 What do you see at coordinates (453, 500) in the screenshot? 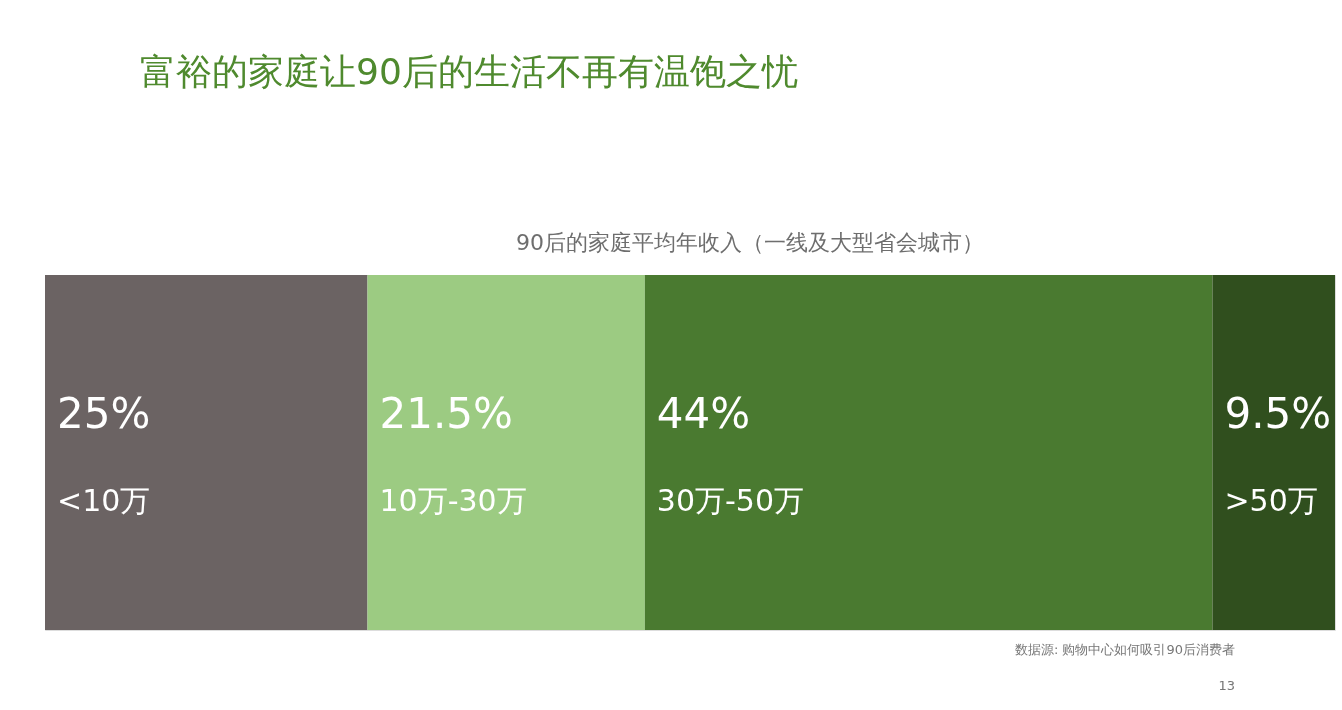
I see `series-label: 10万-30万` at bounding box center [453, 500].